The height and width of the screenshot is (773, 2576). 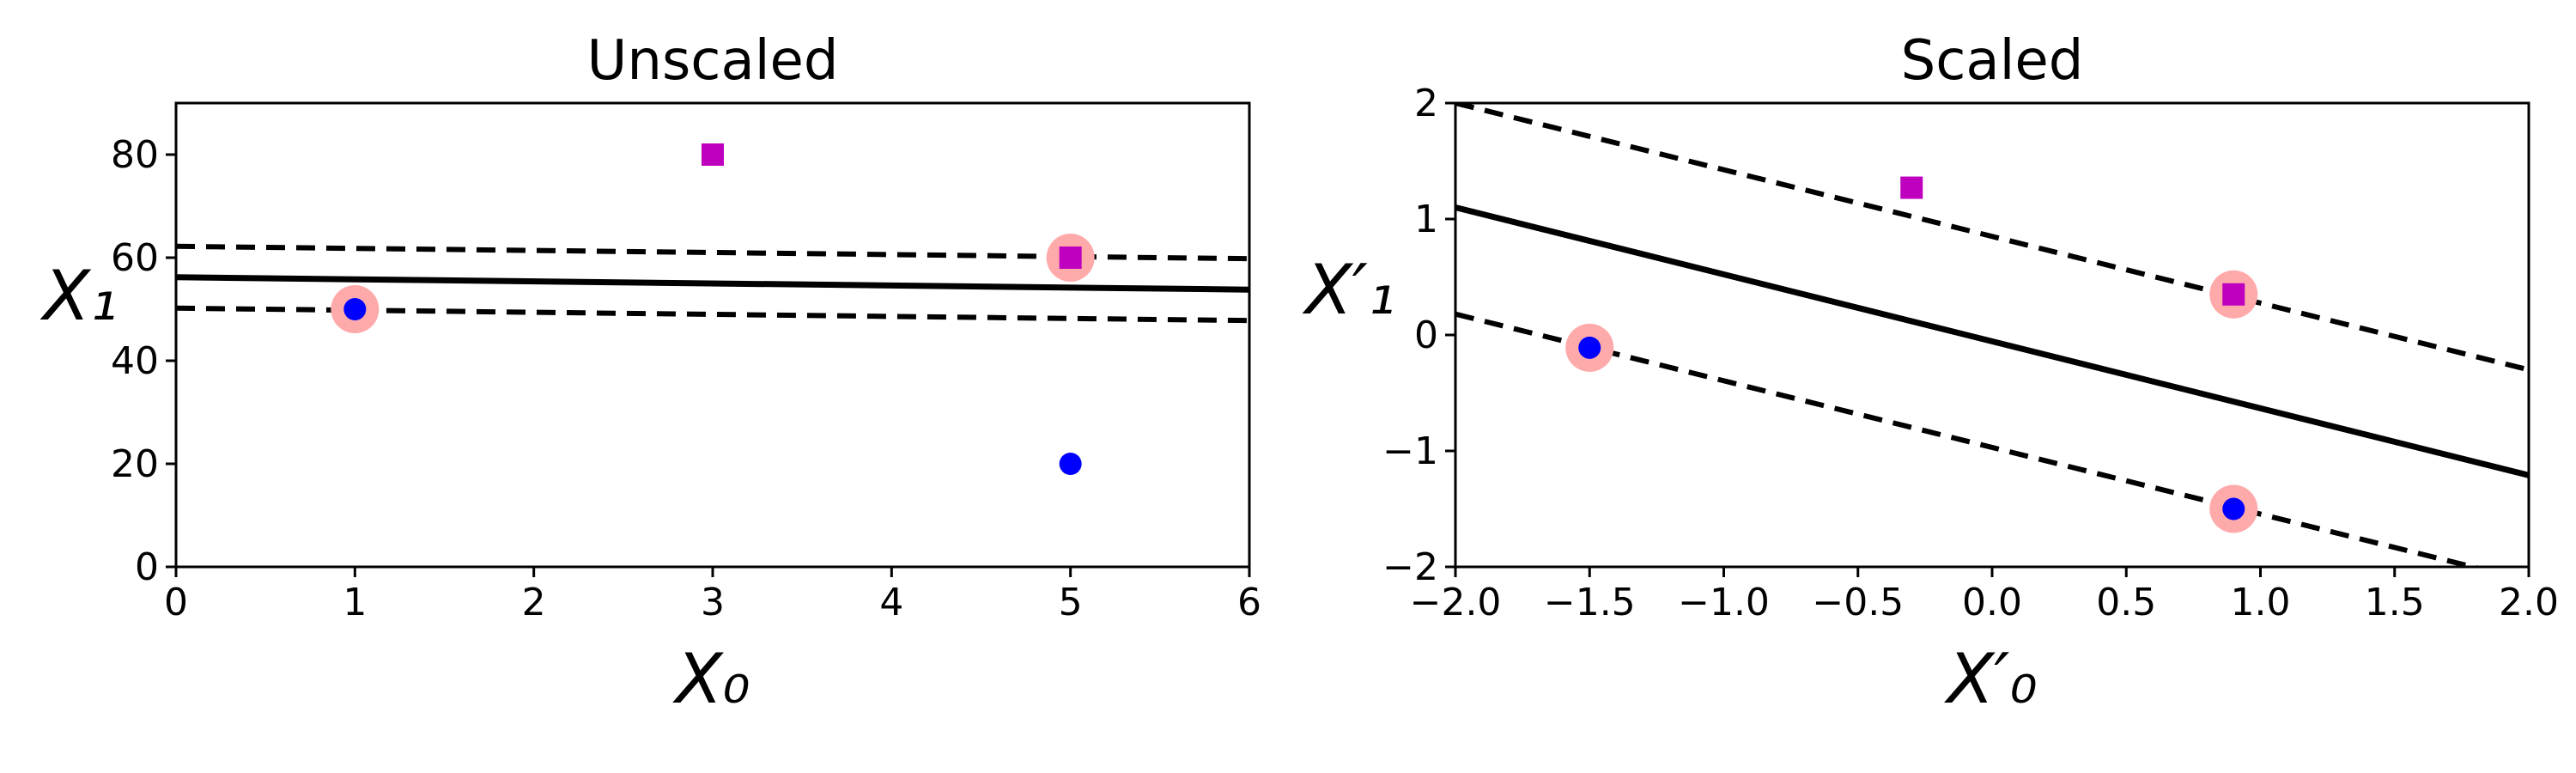 I want to click on x-axis: −2.0 −1.5 −1.0 −0.5 0.0 0.5 1.0 1.5 2.0, so click(x=1984, y=595).